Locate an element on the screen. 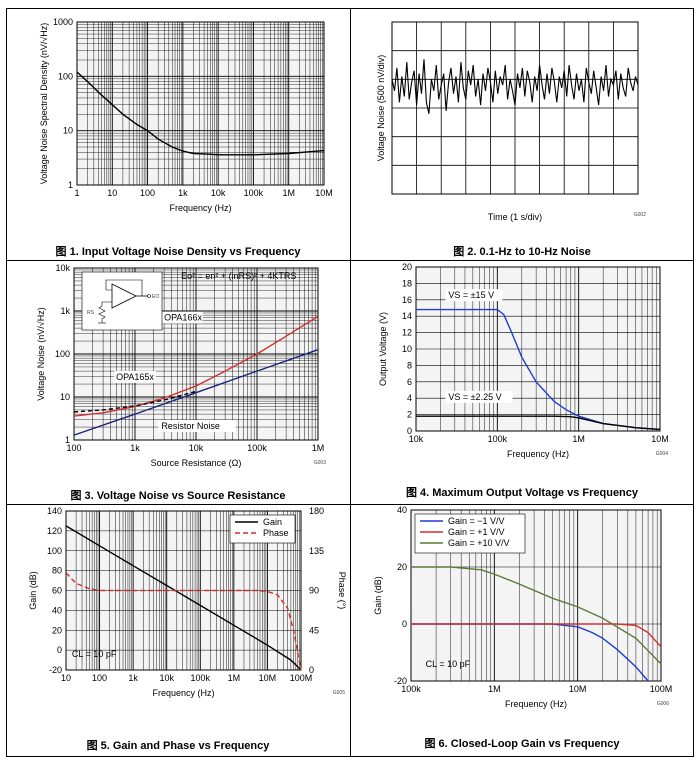  fig2-frame is located at coordinates (515, 108).